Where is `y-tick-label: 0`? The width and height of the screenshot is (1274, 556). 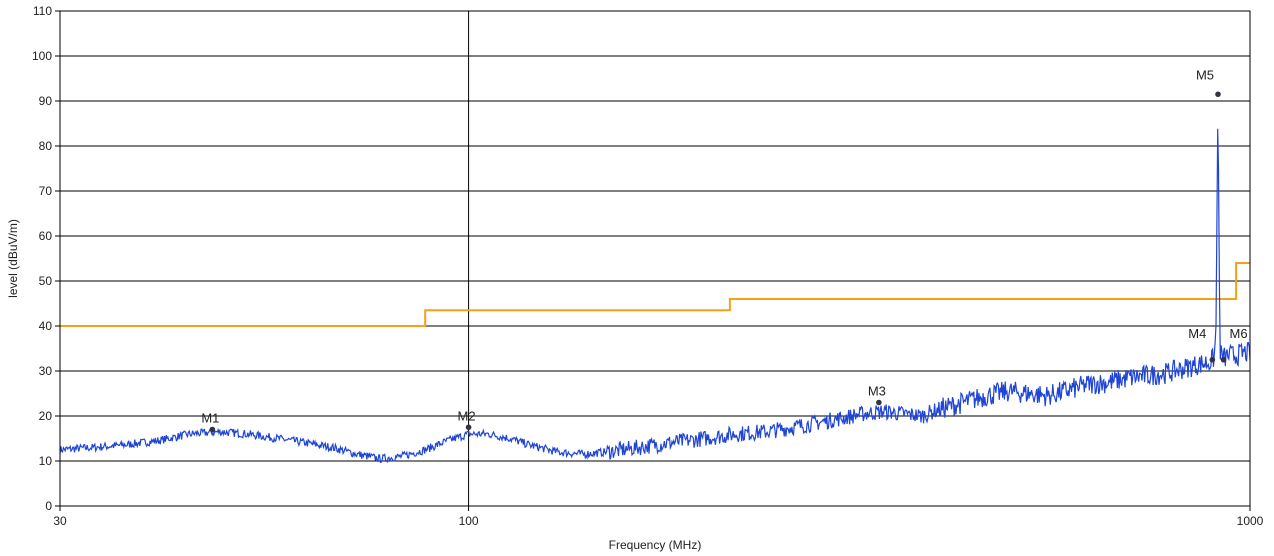
y-tick-label: 0 is located at coordinates (48, 506).